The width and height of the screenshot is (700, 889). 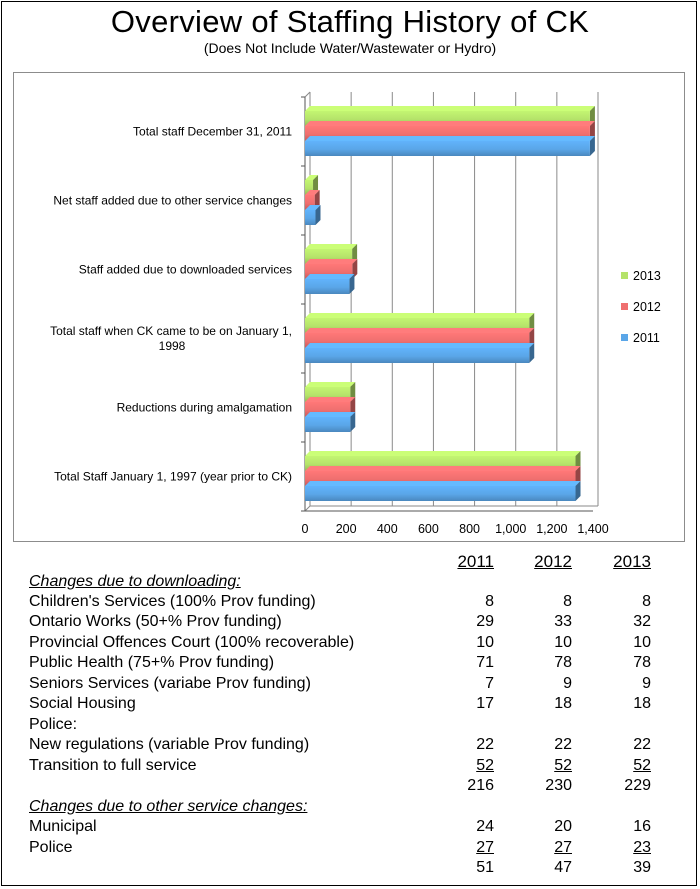 I want to click on category-label: 1998, so click(x=172, y=346).